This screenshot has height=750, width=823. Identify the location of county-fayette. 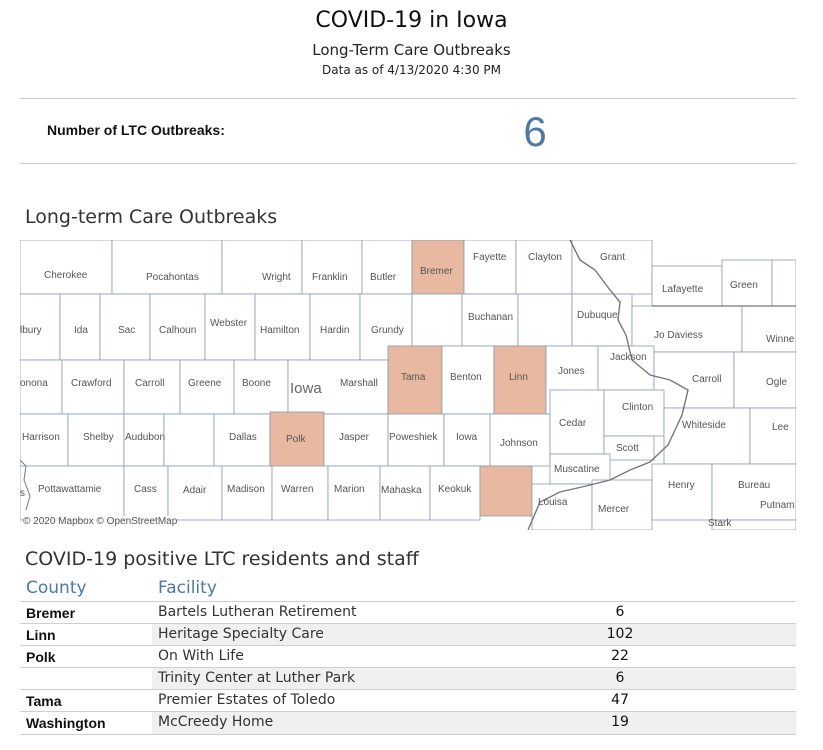
(490, 267).